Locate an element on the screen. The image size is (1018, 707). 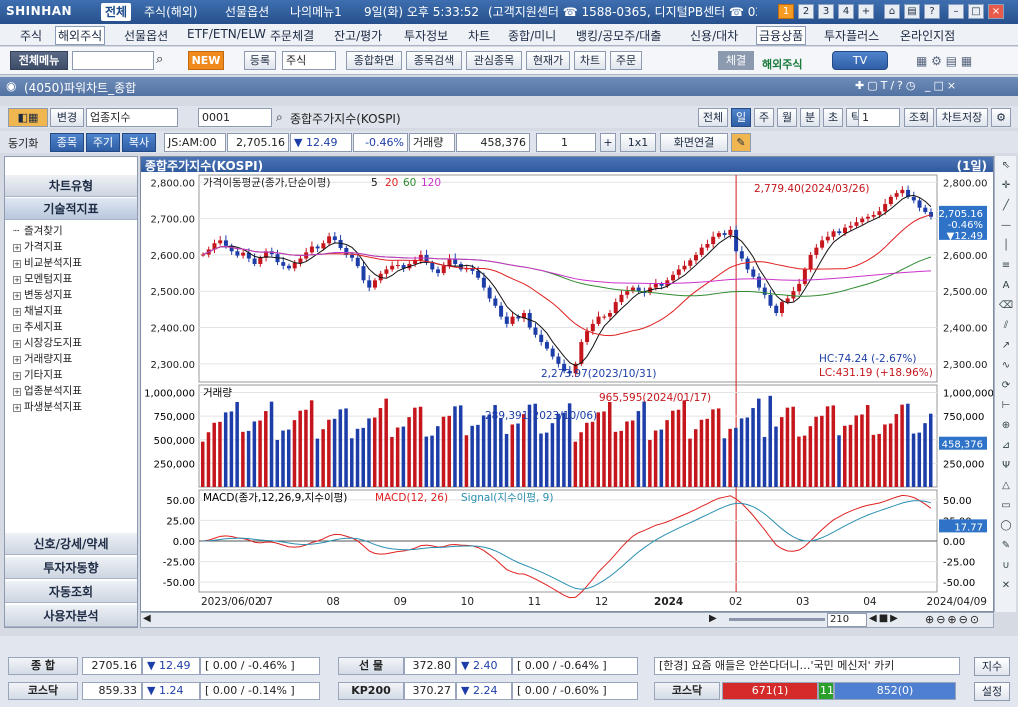
rect-icon: ▭ is located at coordinates (1006, 505).